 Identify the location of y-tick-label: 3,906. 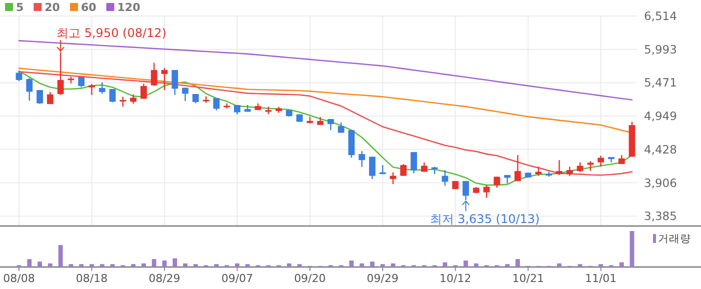
(660, 183).